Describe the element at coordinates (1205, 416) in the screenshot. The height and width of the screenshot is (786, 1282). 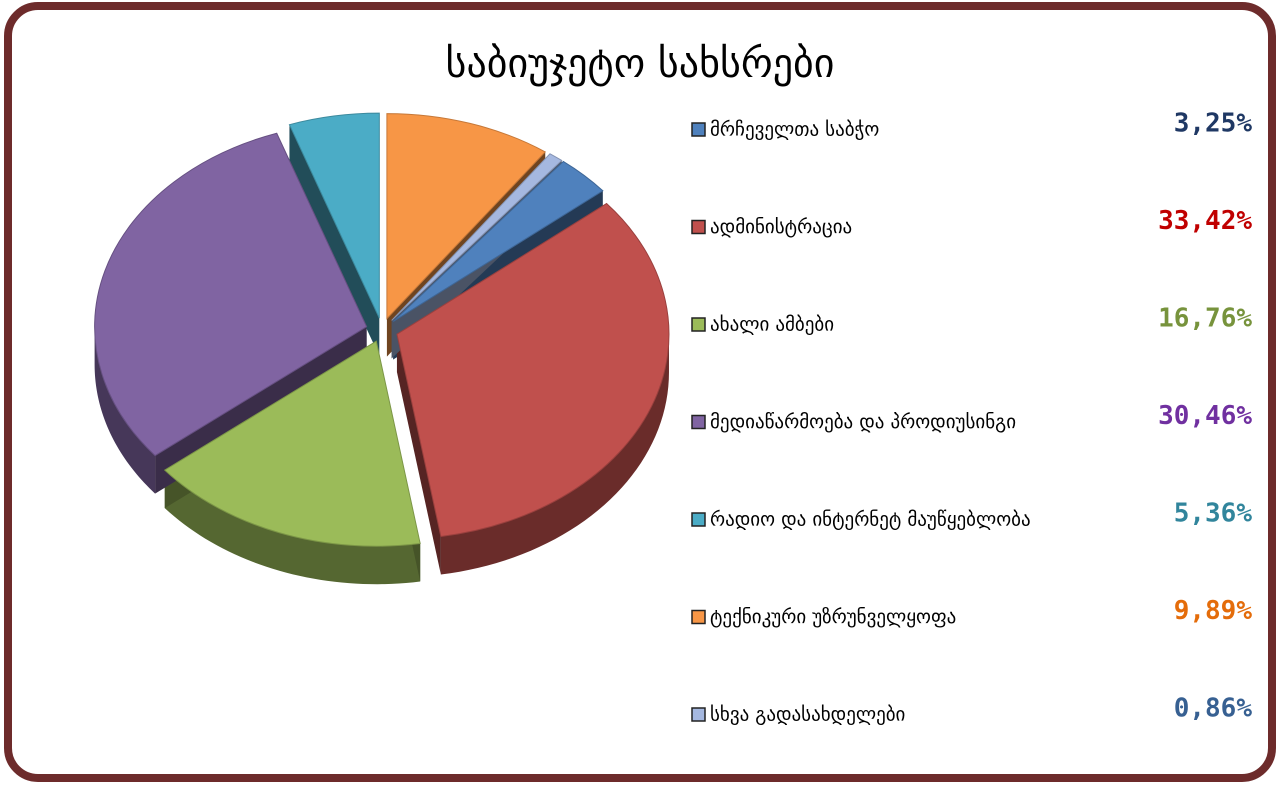
I see `value-label: 30,46%` at that location.